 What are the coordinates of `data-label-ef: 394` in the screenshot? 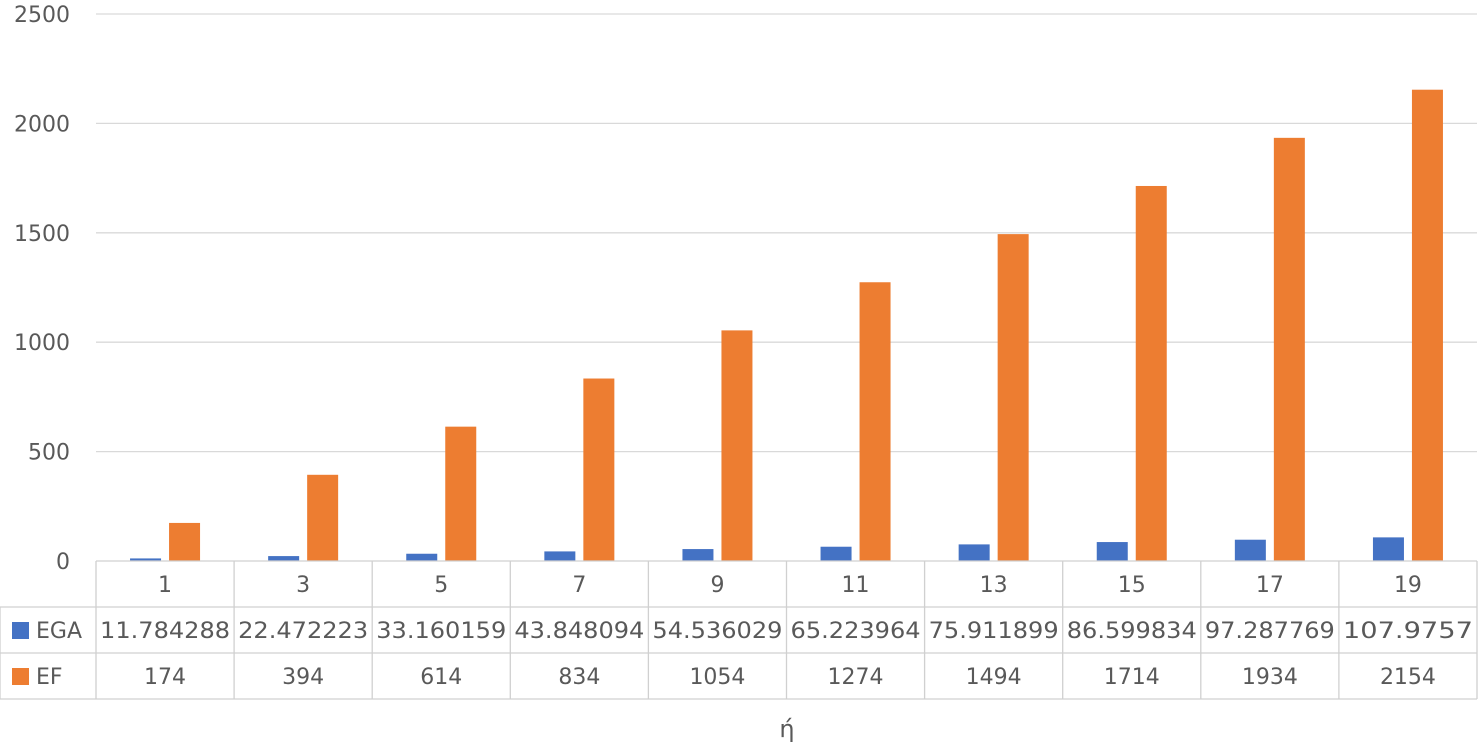 It's located at (303, 677).